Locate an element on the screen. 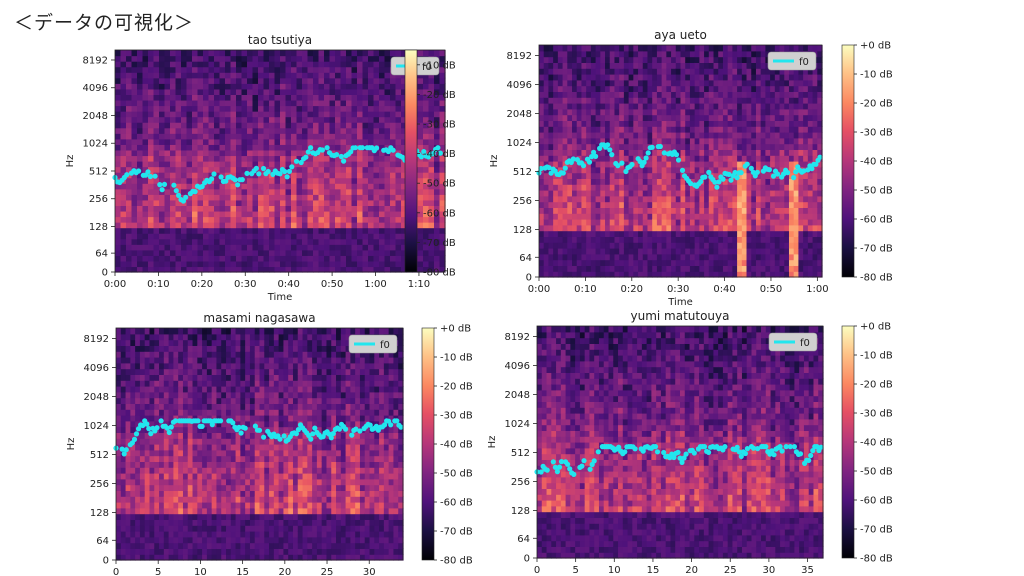 The height and width of the screenshot is (576, 1024). x-tick-label: 1:00 is located at coordinates (817, 289).